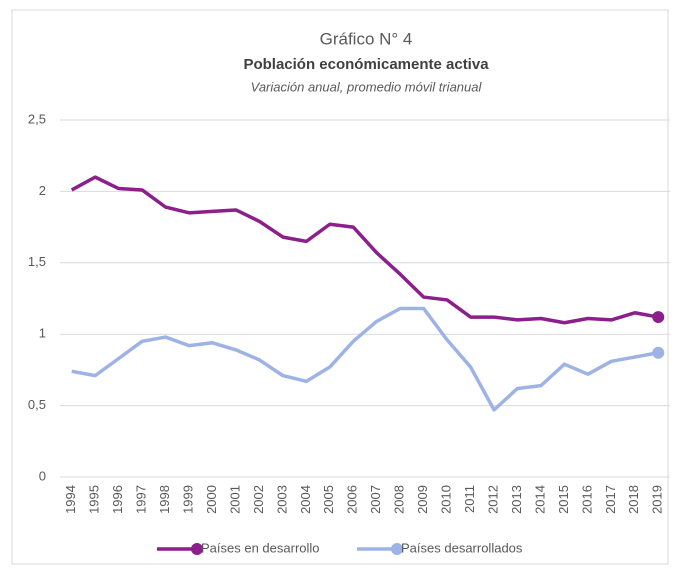  What do you see at coordinates (366, 64) in the screenshot?
I see `chart-subtitle: Población económicamente activa` at bounding box center [366, 64].